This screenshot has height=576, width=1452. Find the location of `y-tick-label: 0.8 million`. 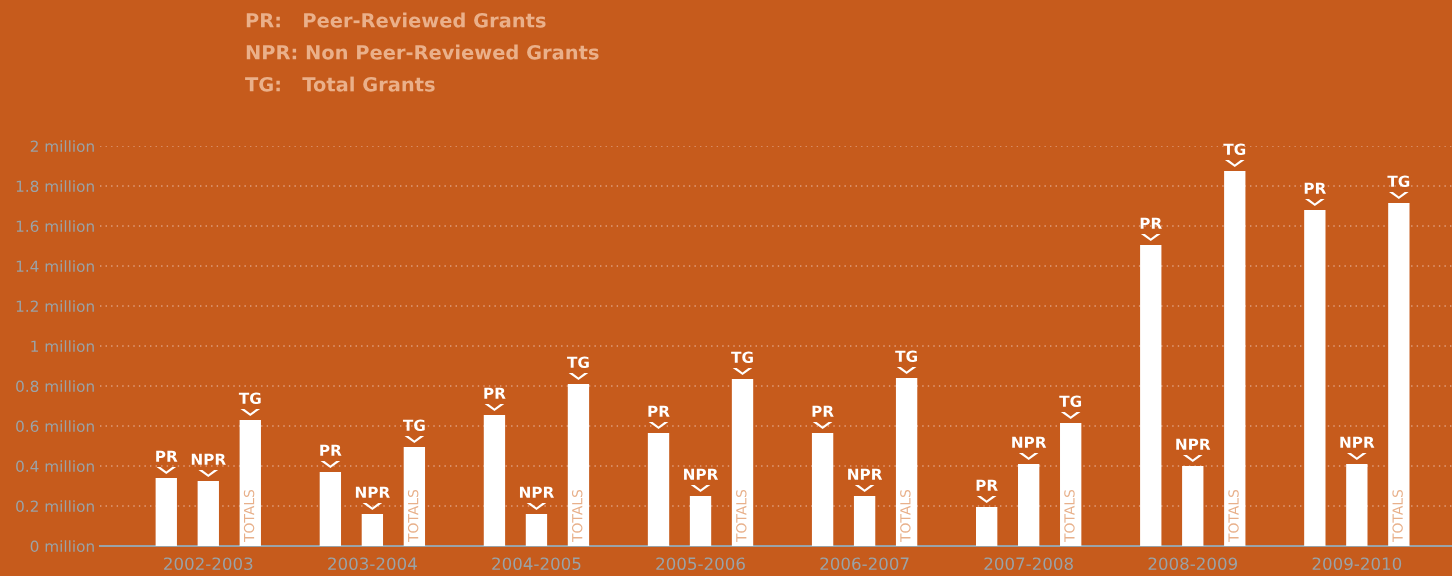

y-tick-label: 0.8 million is located at coordinates (55, 386).